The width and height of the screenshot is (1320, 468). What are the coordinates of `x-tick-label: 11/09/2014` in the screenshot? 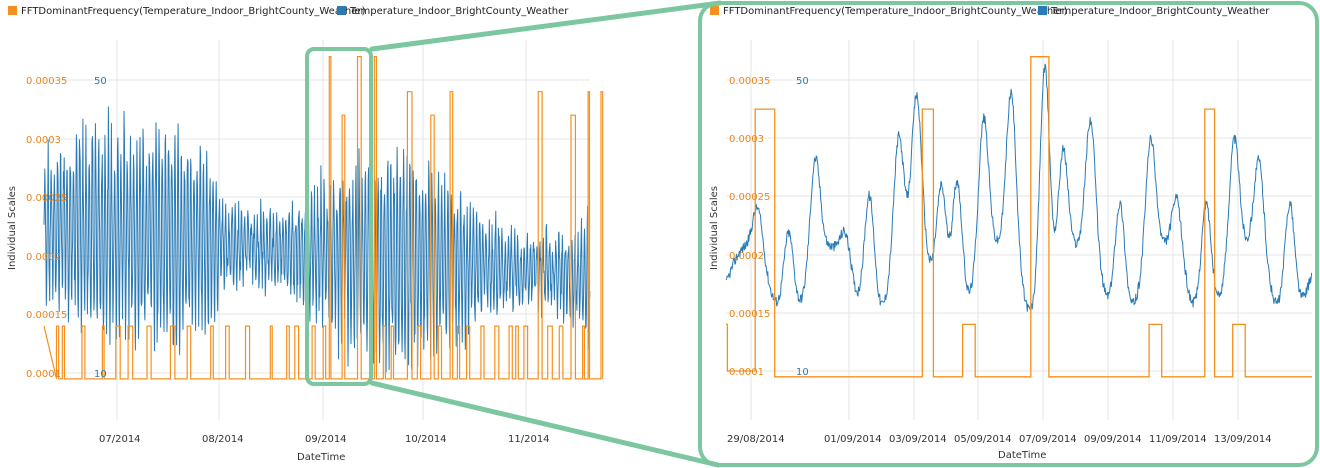 It's located at (1178, 439).